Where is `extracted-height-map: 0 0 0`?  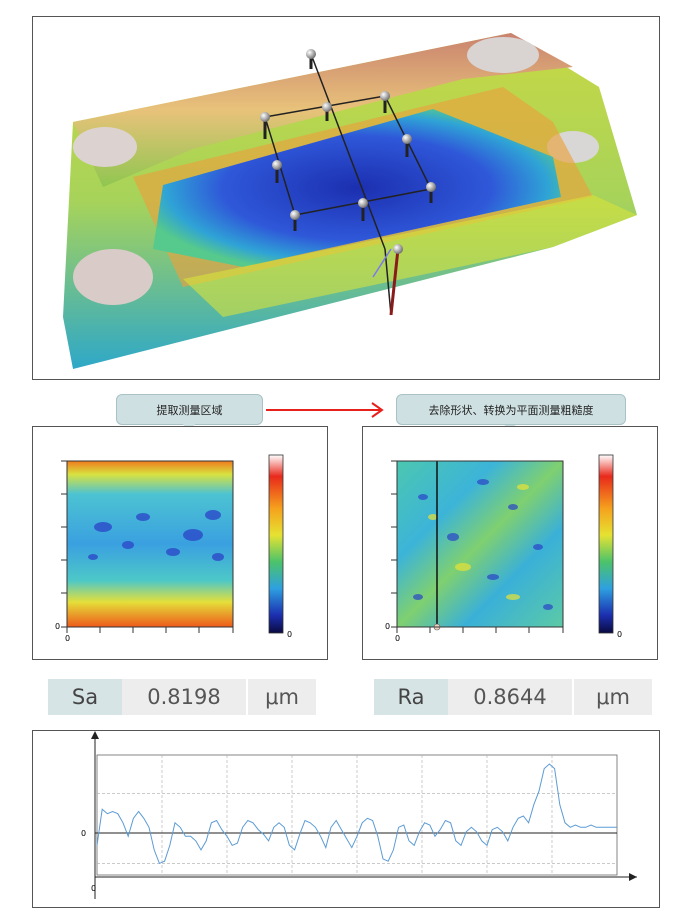
extracted-height-map: 0 0 0 is located at coordinates (173, 548).